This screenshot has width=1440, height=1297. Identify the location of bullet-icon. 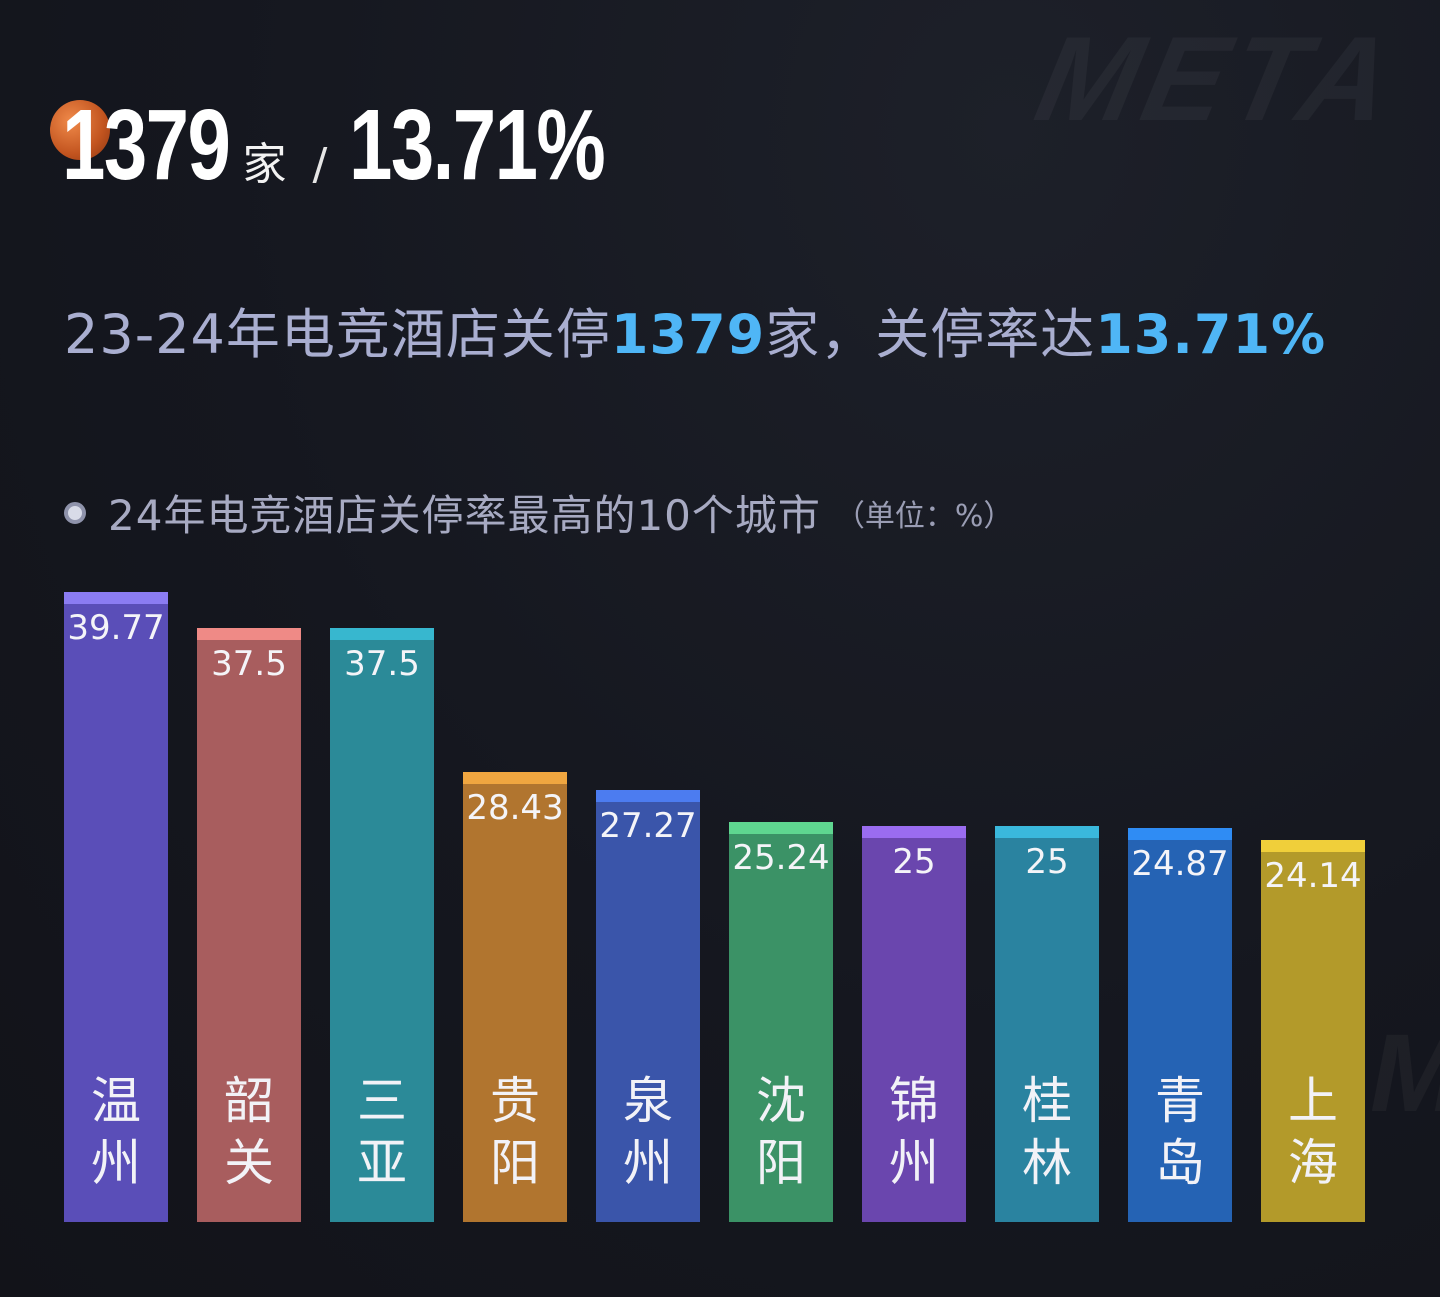
(75, 512).